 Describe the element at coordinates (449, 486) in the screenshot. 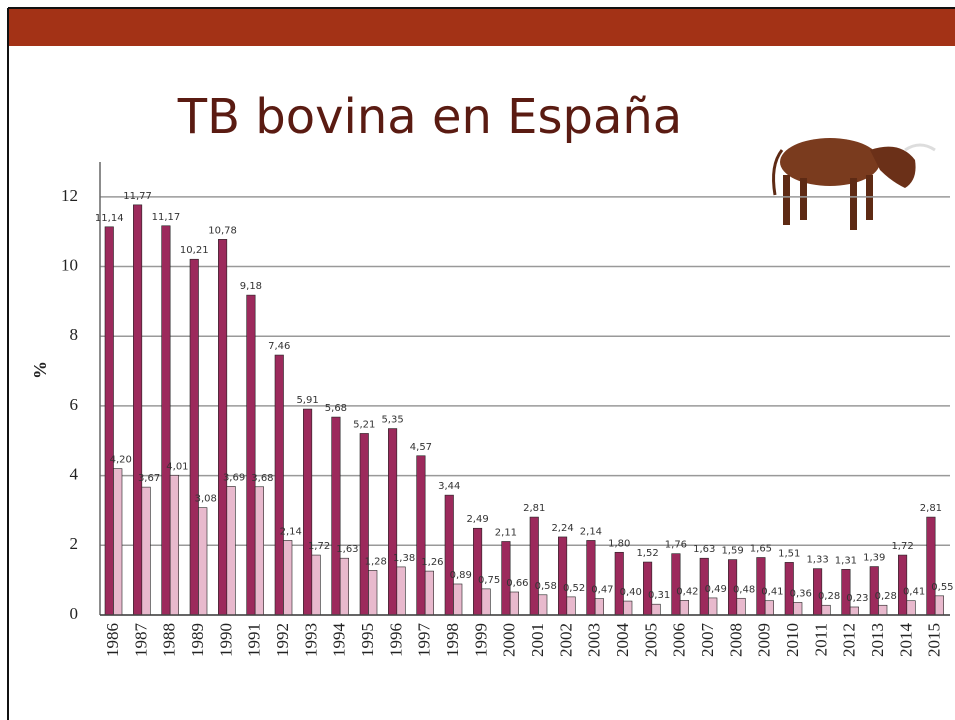

I see `value-label: 3,44` at that location.